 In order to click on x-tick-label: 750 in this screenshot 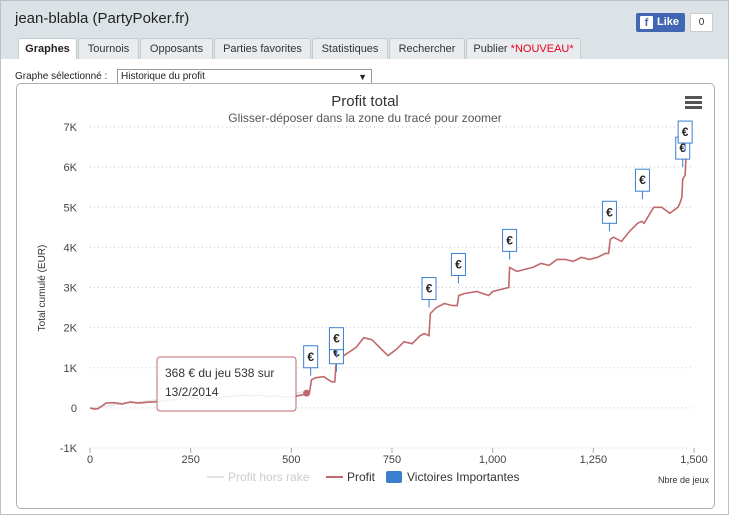, I will do `click(392, 460)`.